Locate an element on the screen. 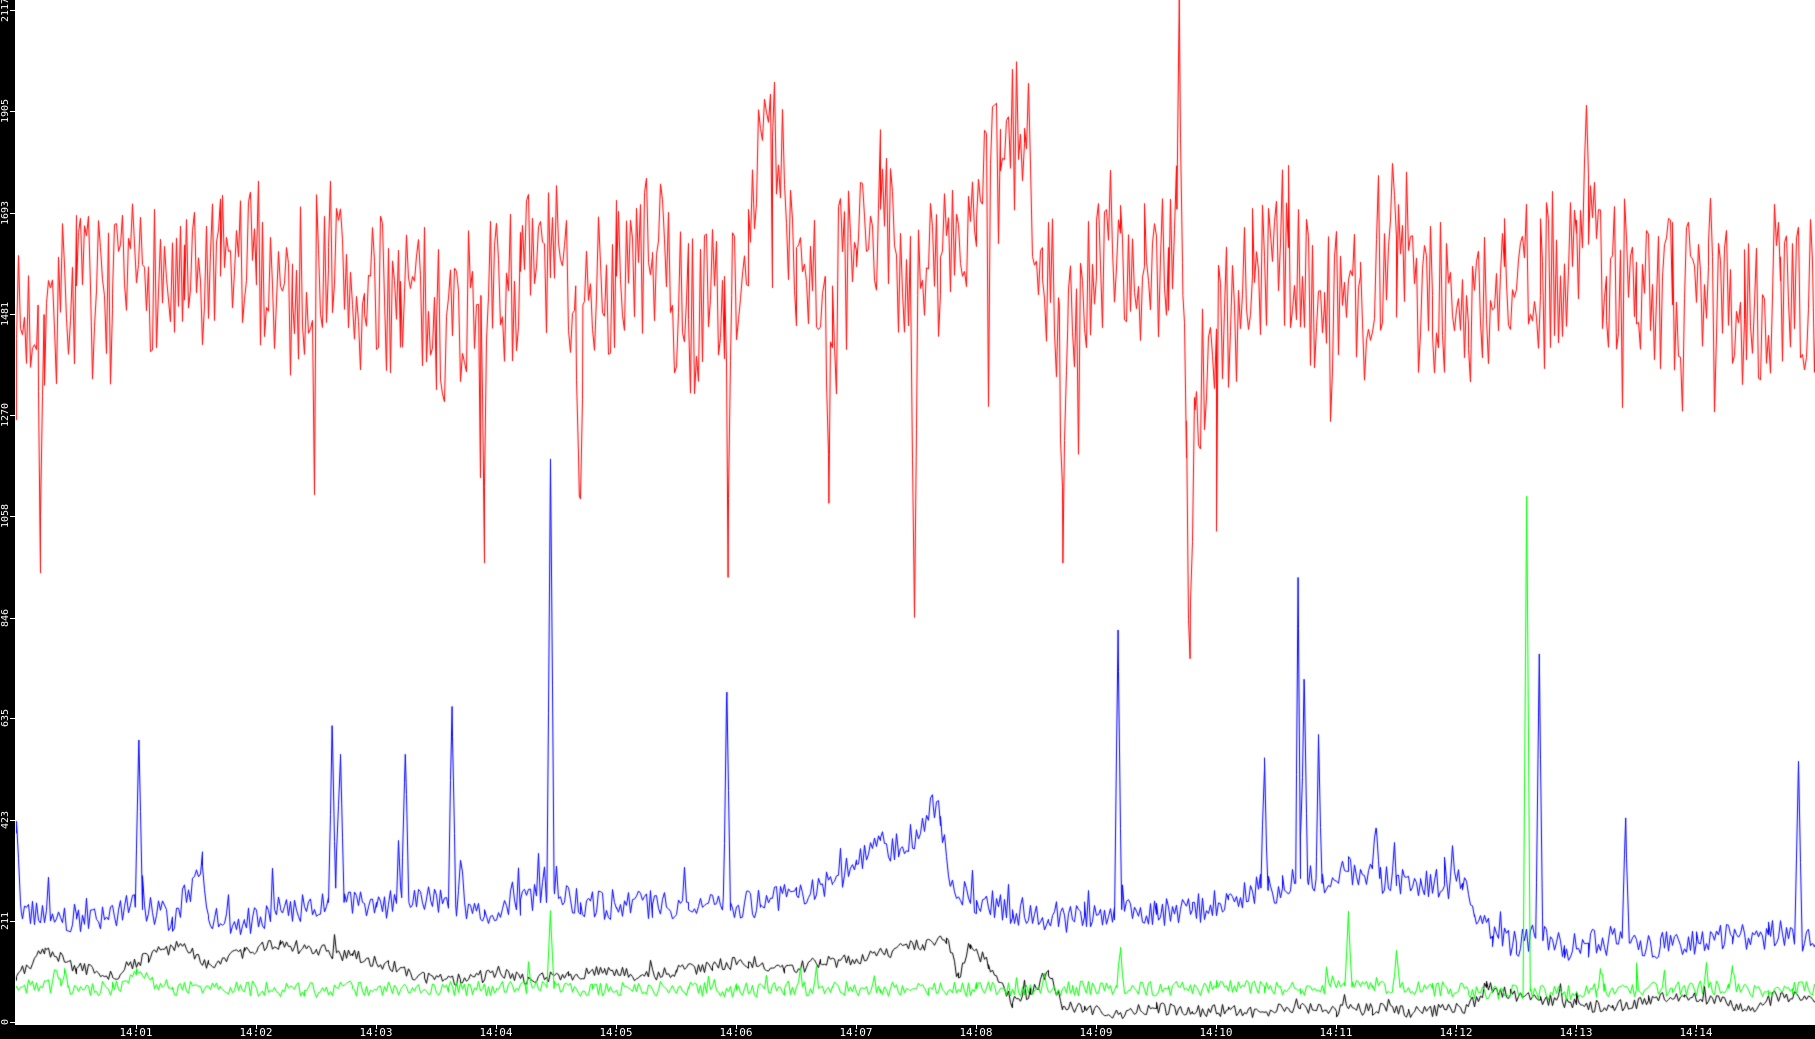 Image resolution: width=1815 pixels, height=1039 pixels. y-tick-label: 1481 is located at coordinates (5, 314).